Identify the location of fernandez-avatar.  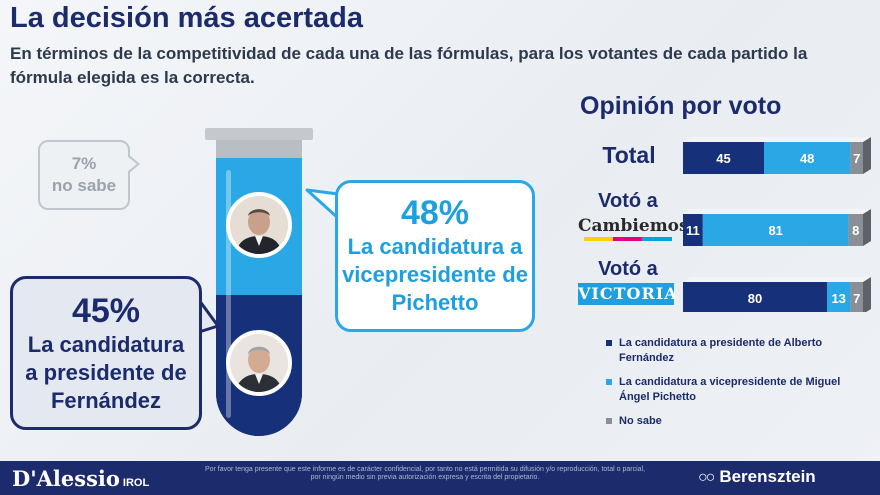
(259, 363).